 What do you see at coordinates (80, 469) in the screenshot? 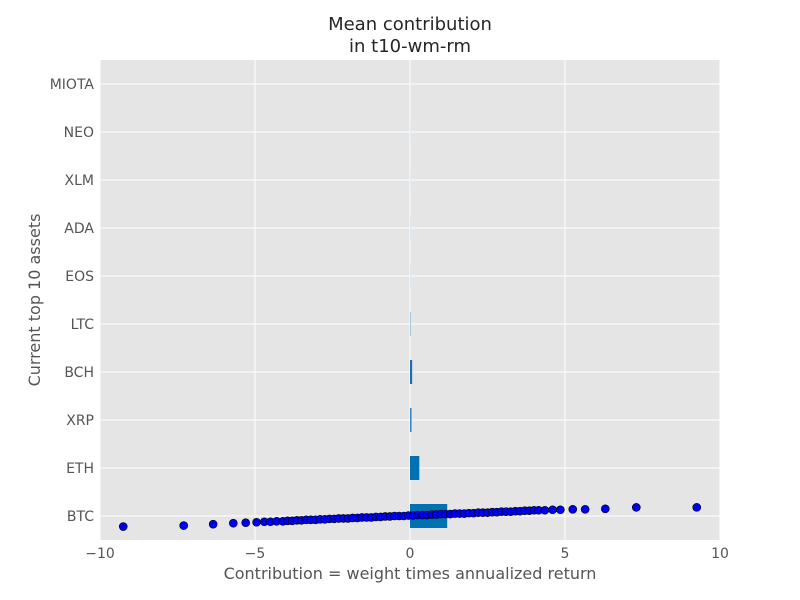
I see `y-tick-label: ETH` at bounding box center [80, 469].